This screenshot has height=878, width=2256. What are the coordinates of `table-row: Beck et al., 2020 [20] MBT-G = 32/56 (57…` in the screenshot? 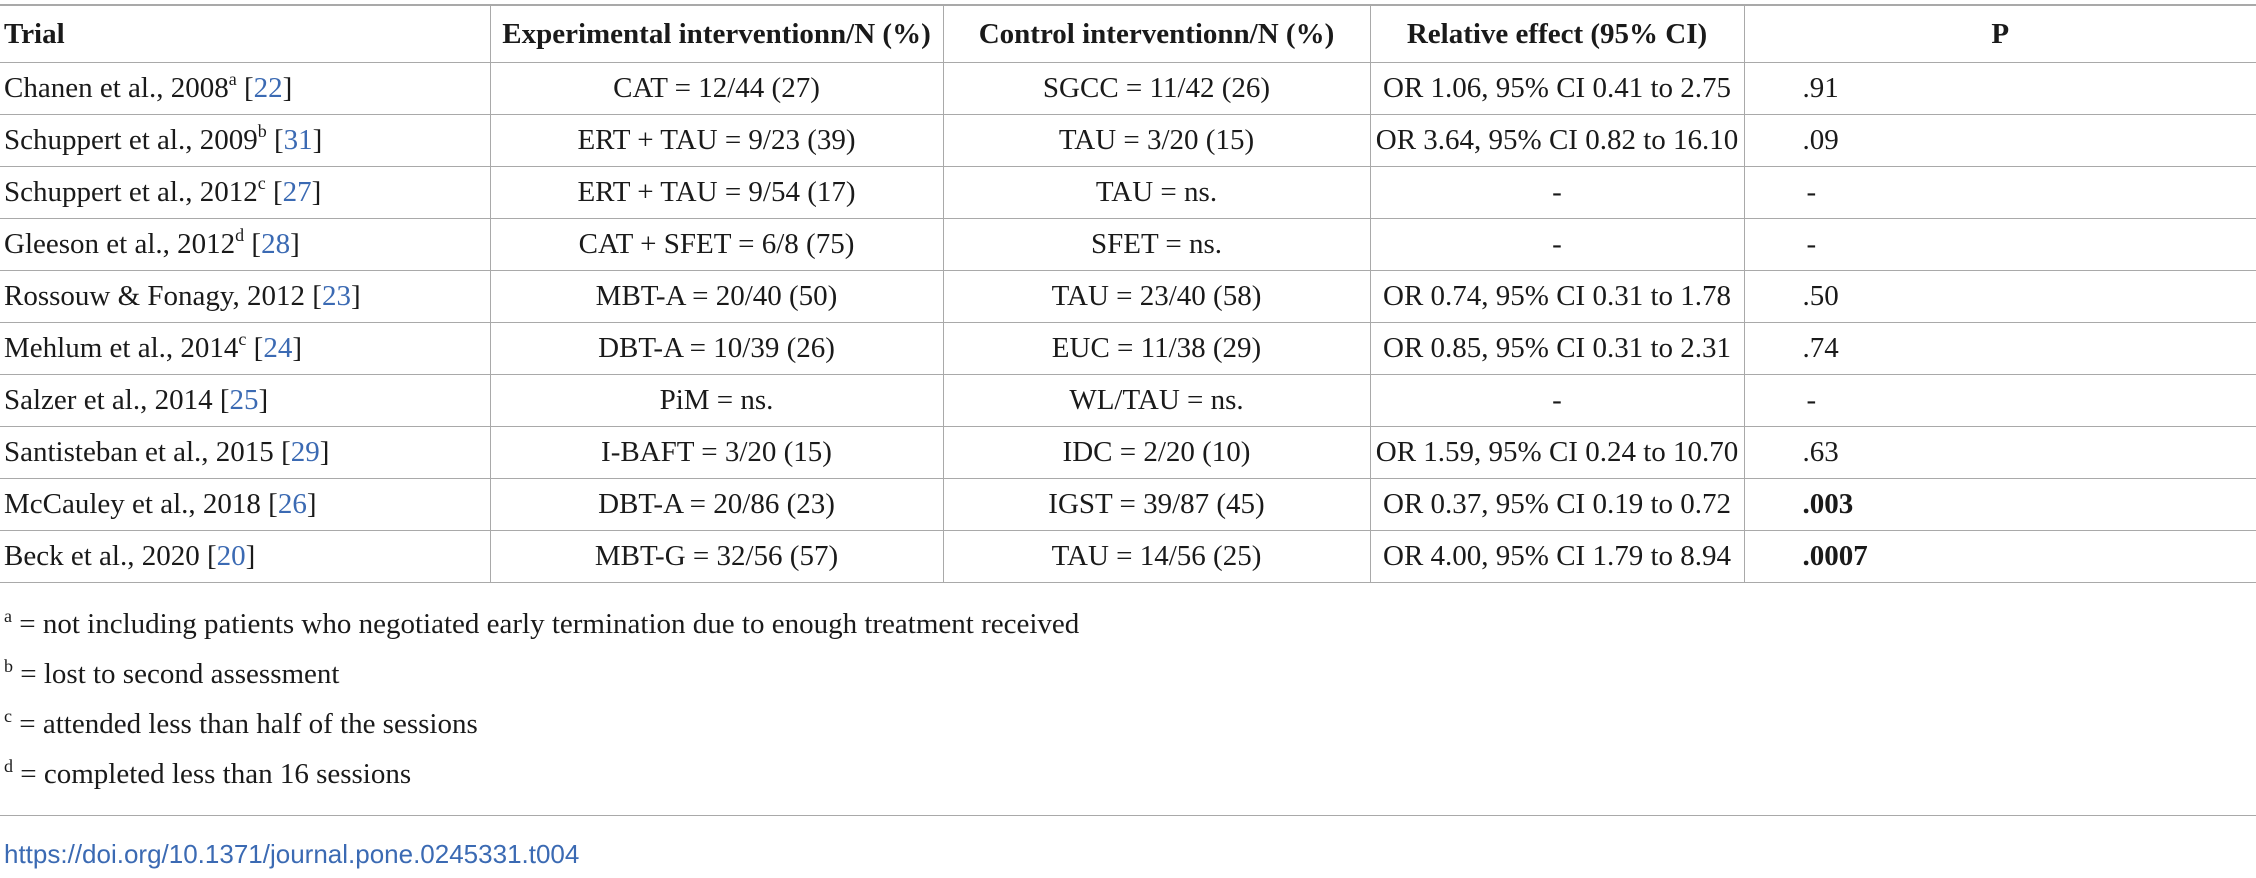 It's located at (1128, 556).